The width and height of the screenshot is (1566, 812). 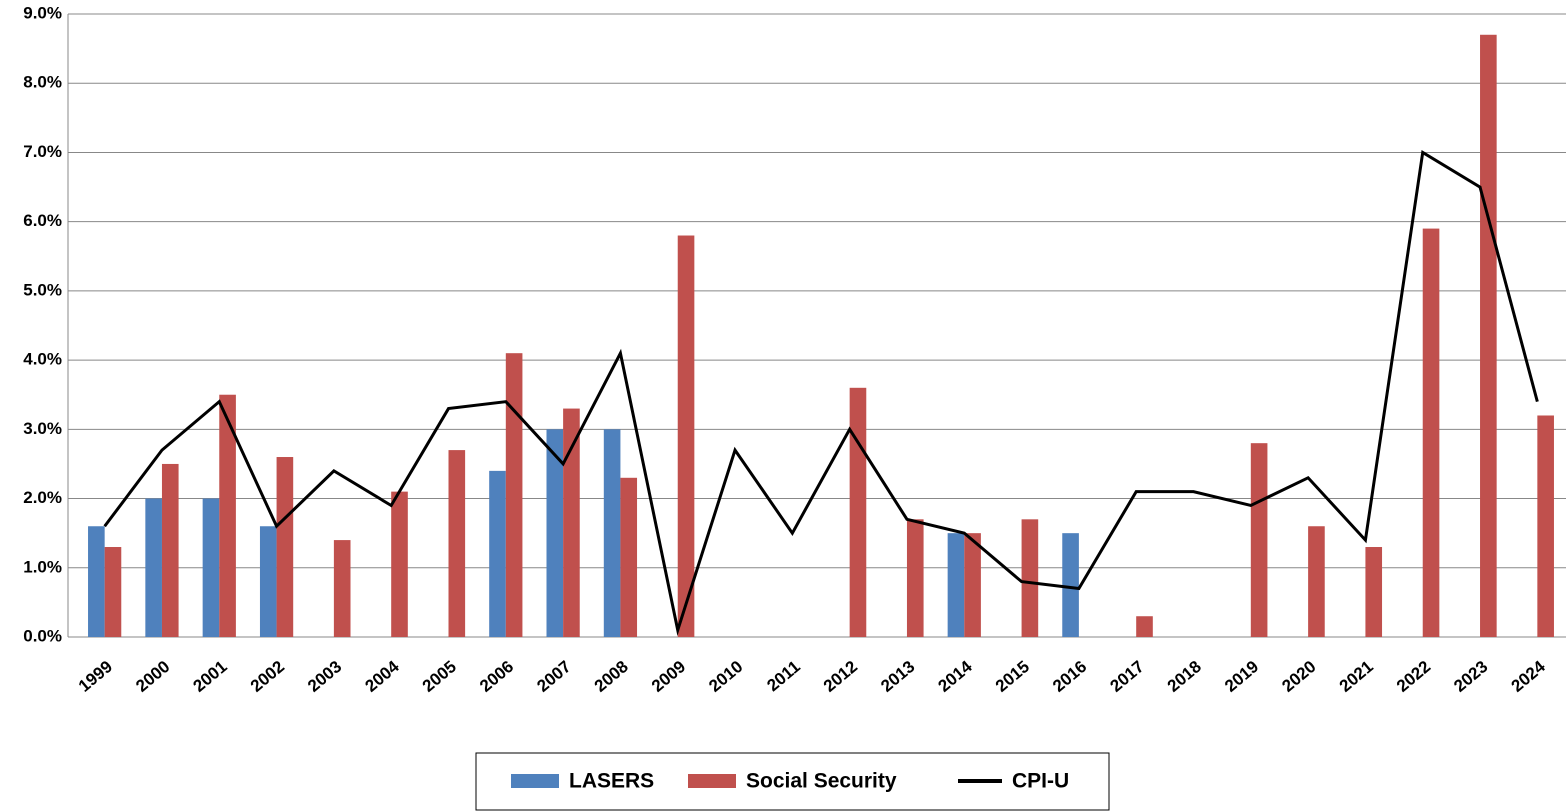 I want to click on x-tick-label: 2019, so click(x=1241, y=676).